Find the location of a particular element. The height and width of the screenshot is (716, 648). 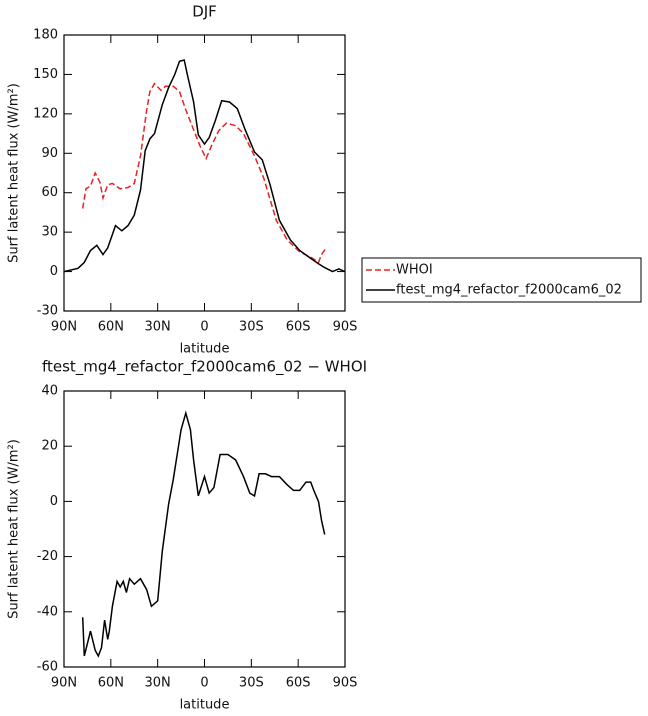

chart-title: DJF is located at coordinates (204, 12).